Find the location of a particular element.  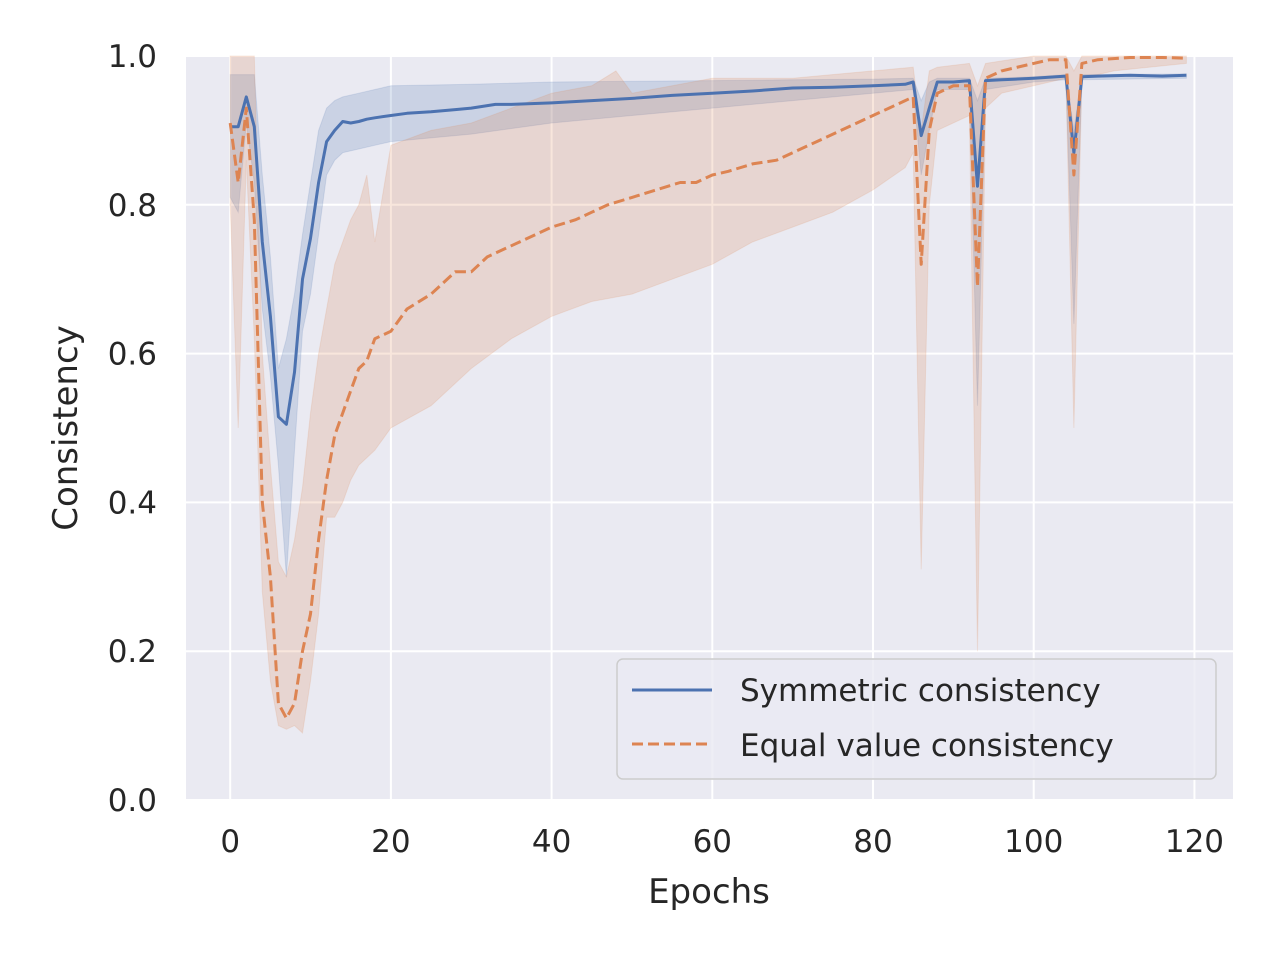

x-tick-label: 0 is located at coordinates (230, 842).